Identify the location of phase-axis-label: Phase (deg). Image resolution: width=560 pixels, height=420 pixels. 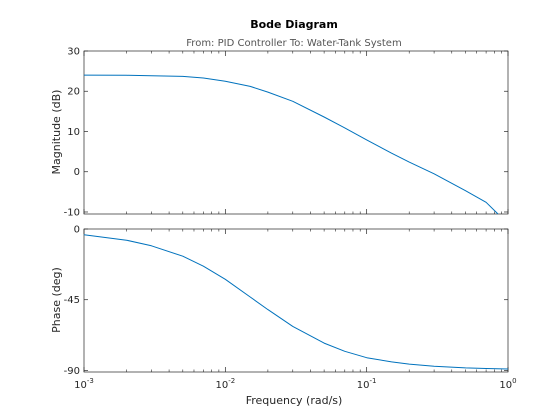
(56, 300).